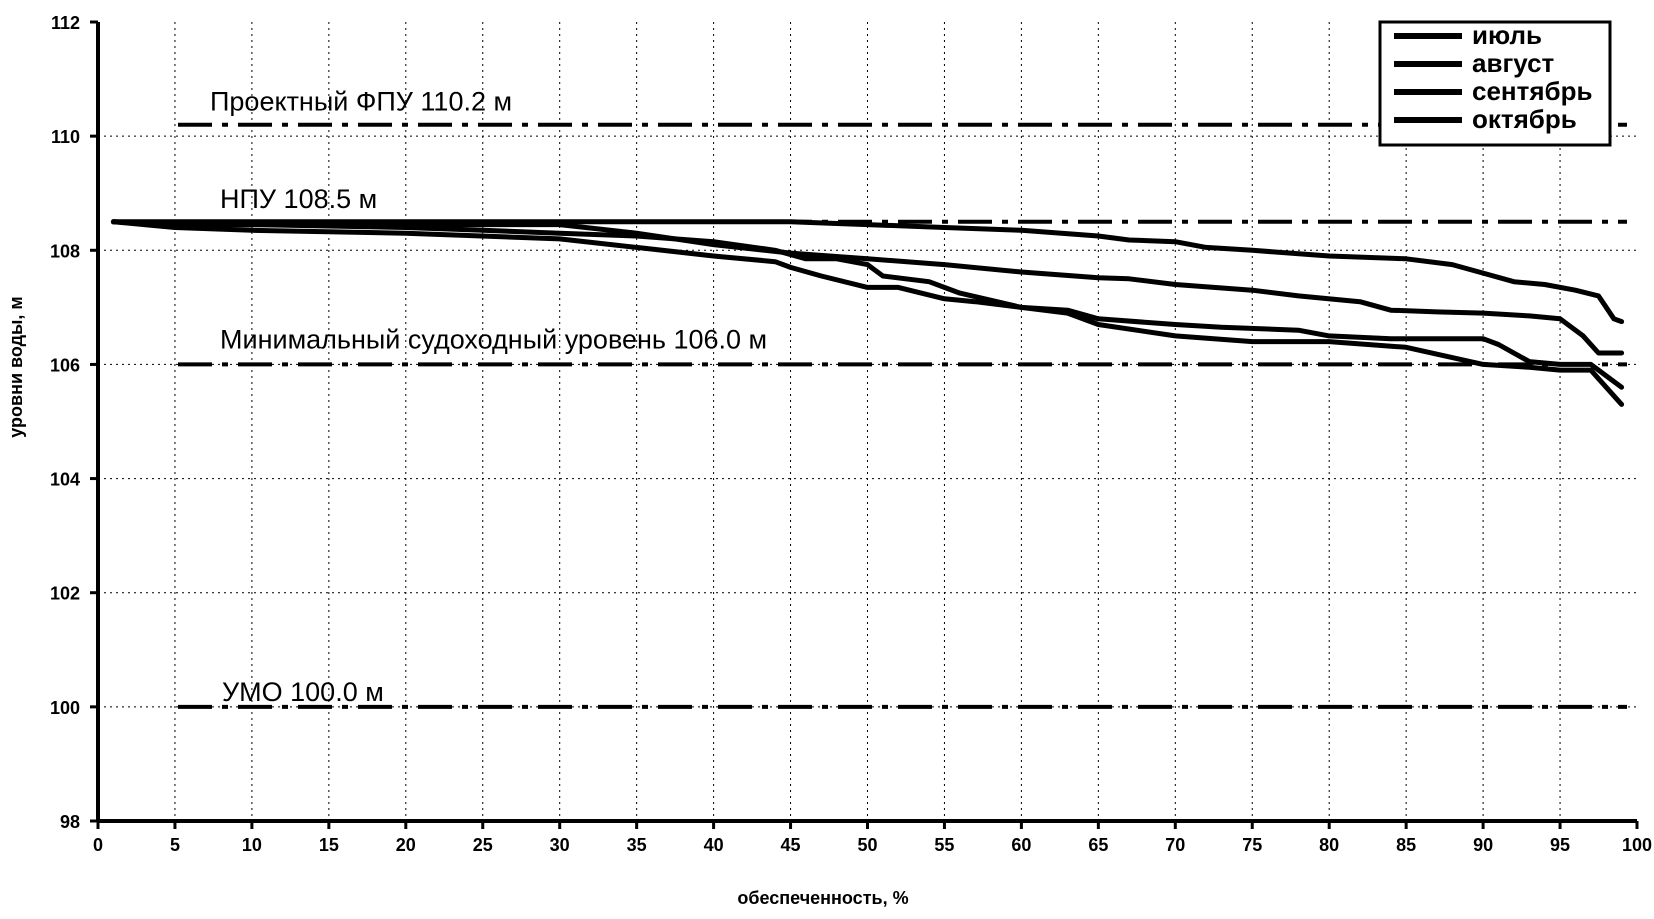  Describe the element at coordinates (1532, 91) in the screenshot. I see `legend-label: сентябрь` at that location.